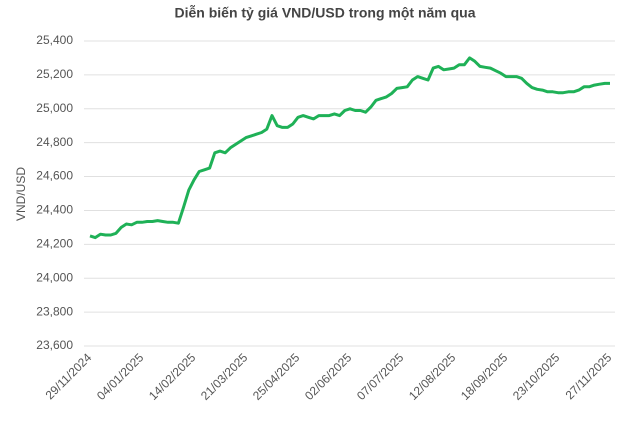 This screenshot has width=633, height=421. I want to click on x-tick-label: 02/06/2025, so click(328, 376).